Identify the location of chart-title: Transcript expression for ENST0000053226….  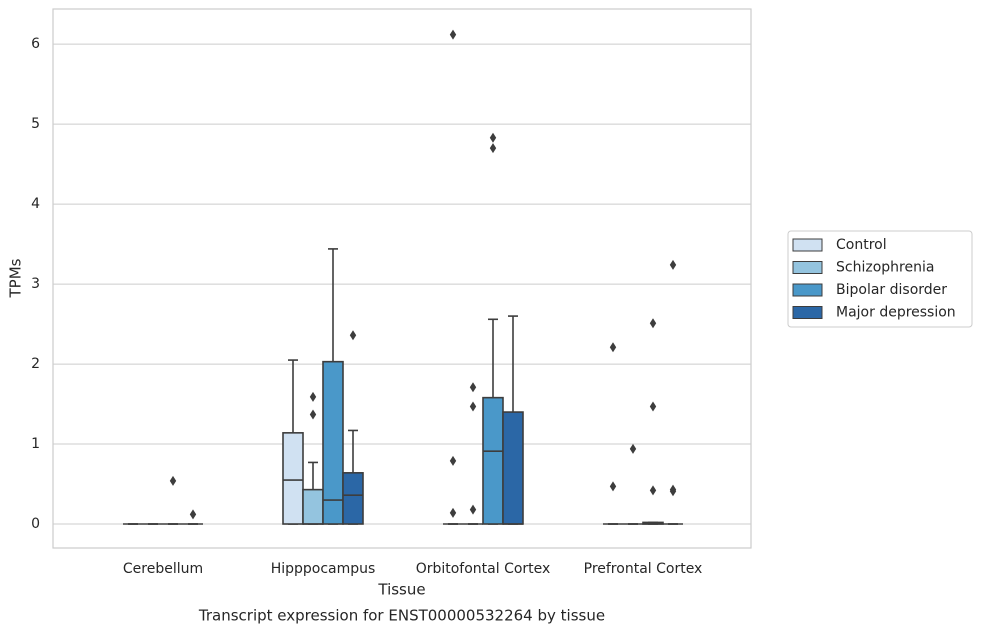
(401, 616).